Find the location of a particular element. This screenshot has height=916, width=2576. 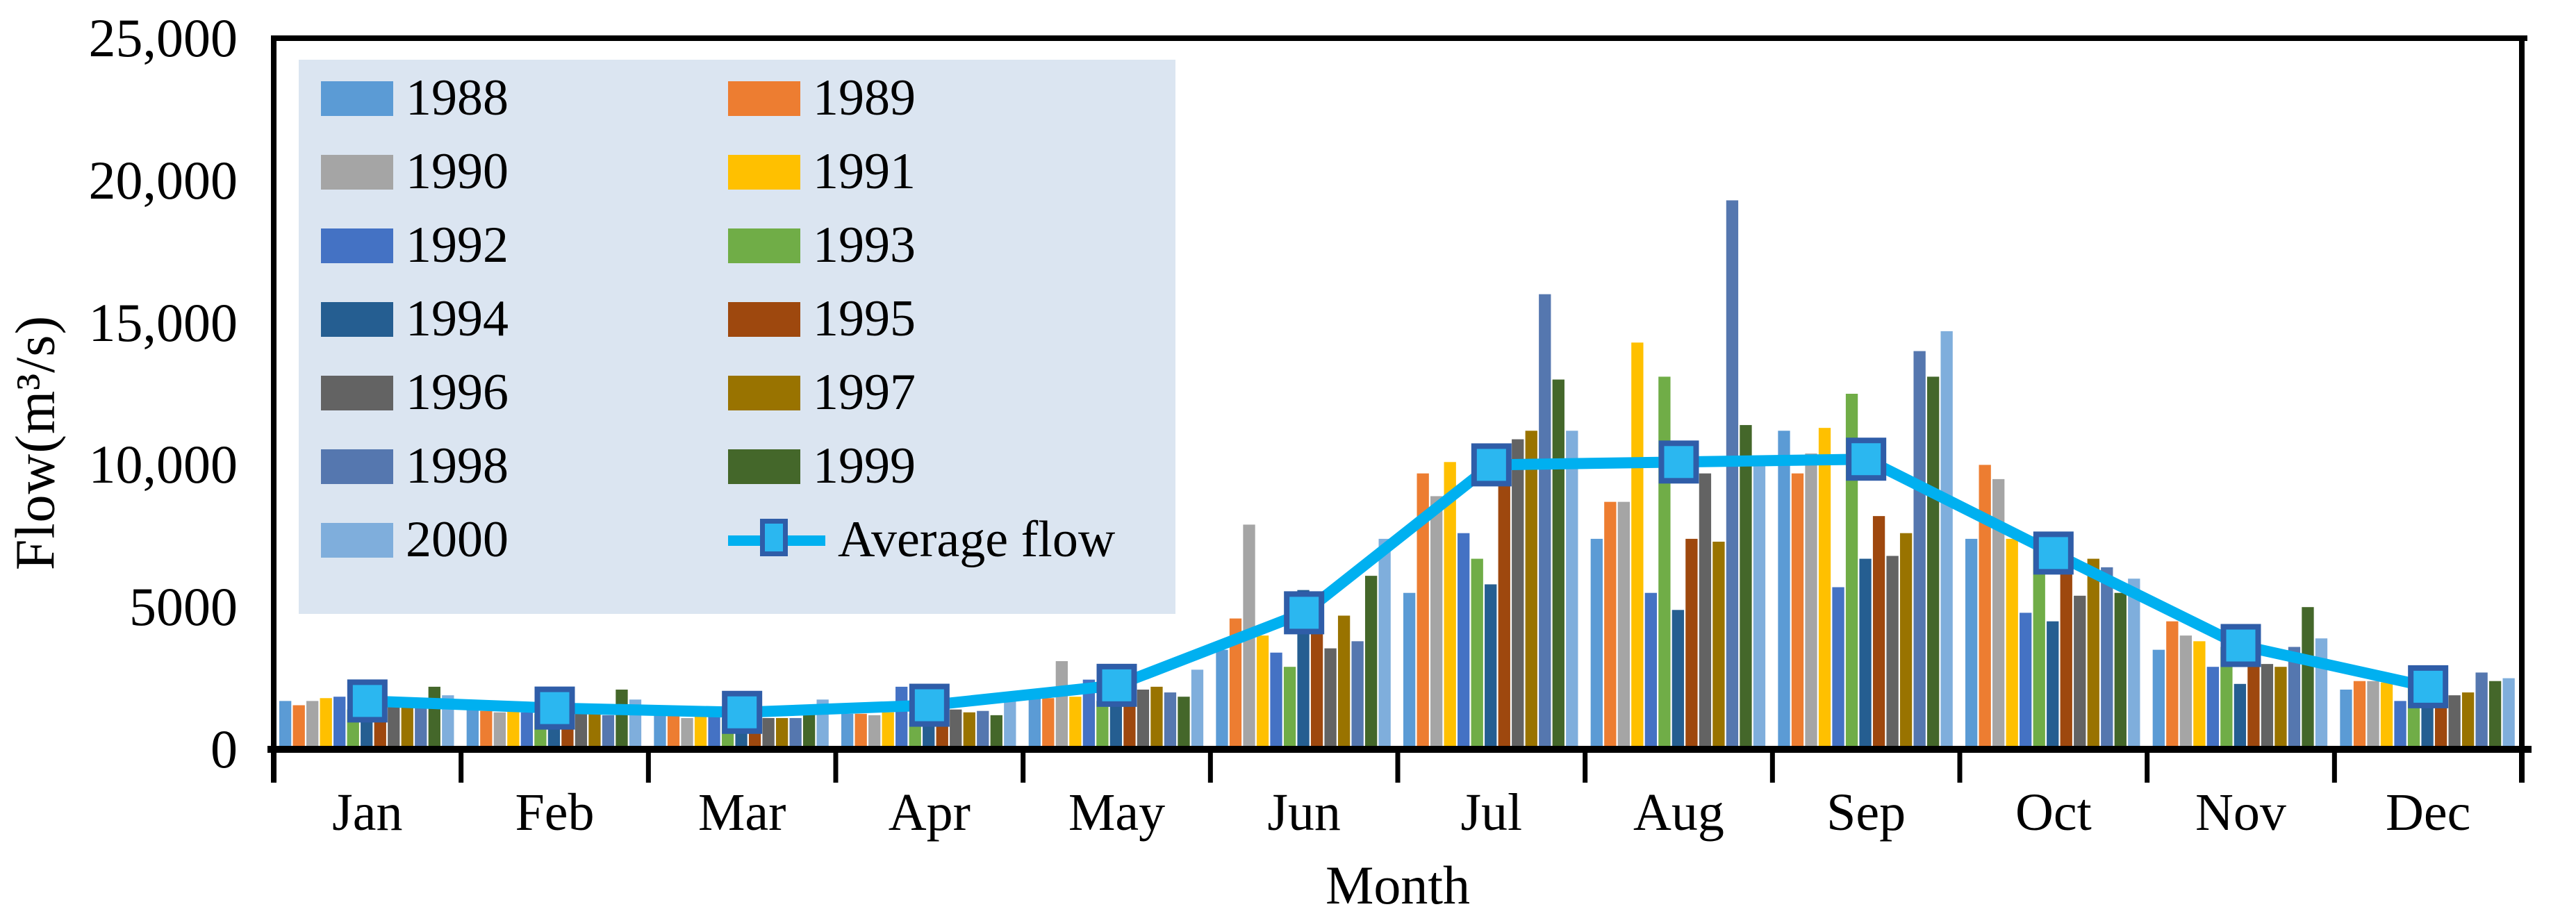

bar-1996-Sep is located at coordinates (1893, 653).